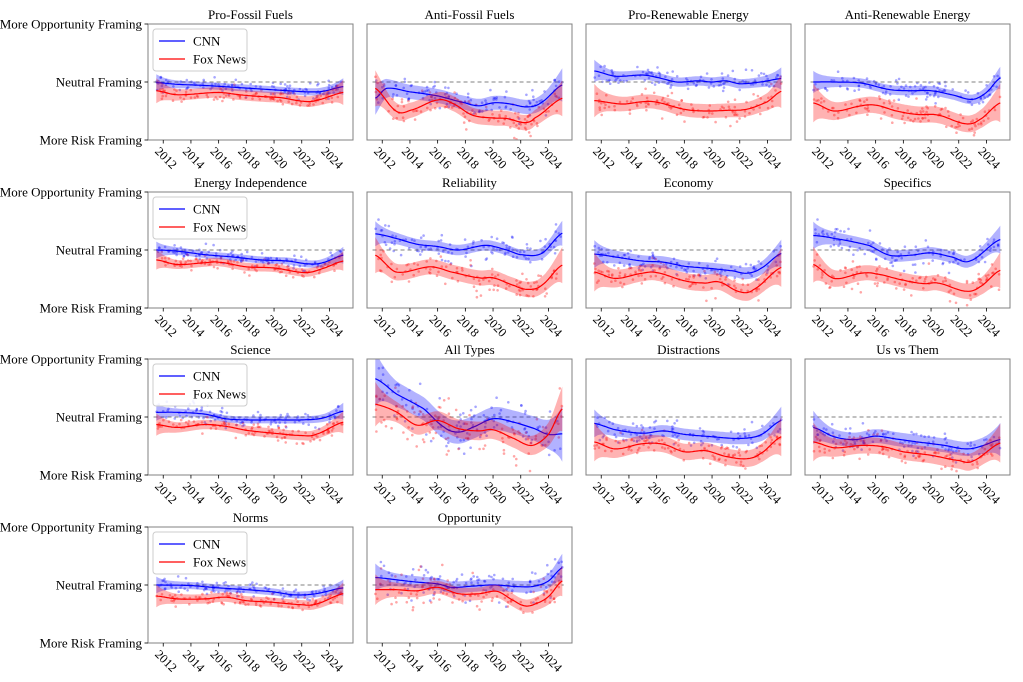 Image resolution: width=1023 pixels, height=682 pixels. I want to click on legend-box, so click(200, 50).